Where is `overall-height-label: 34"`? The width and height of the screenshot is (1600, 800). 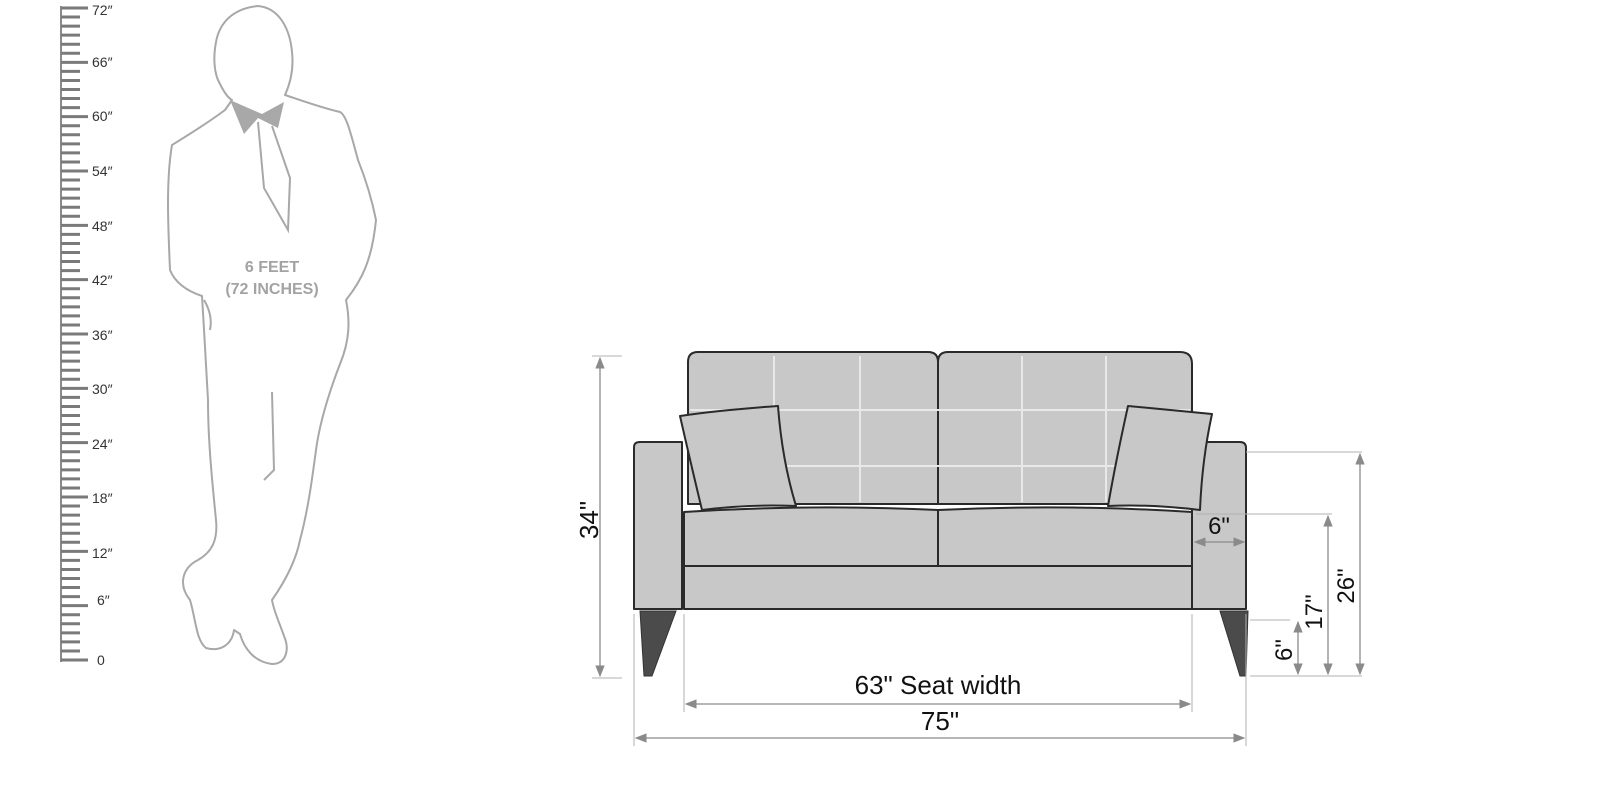
overall-height-label: 34" is located at coordinates (589, 520).